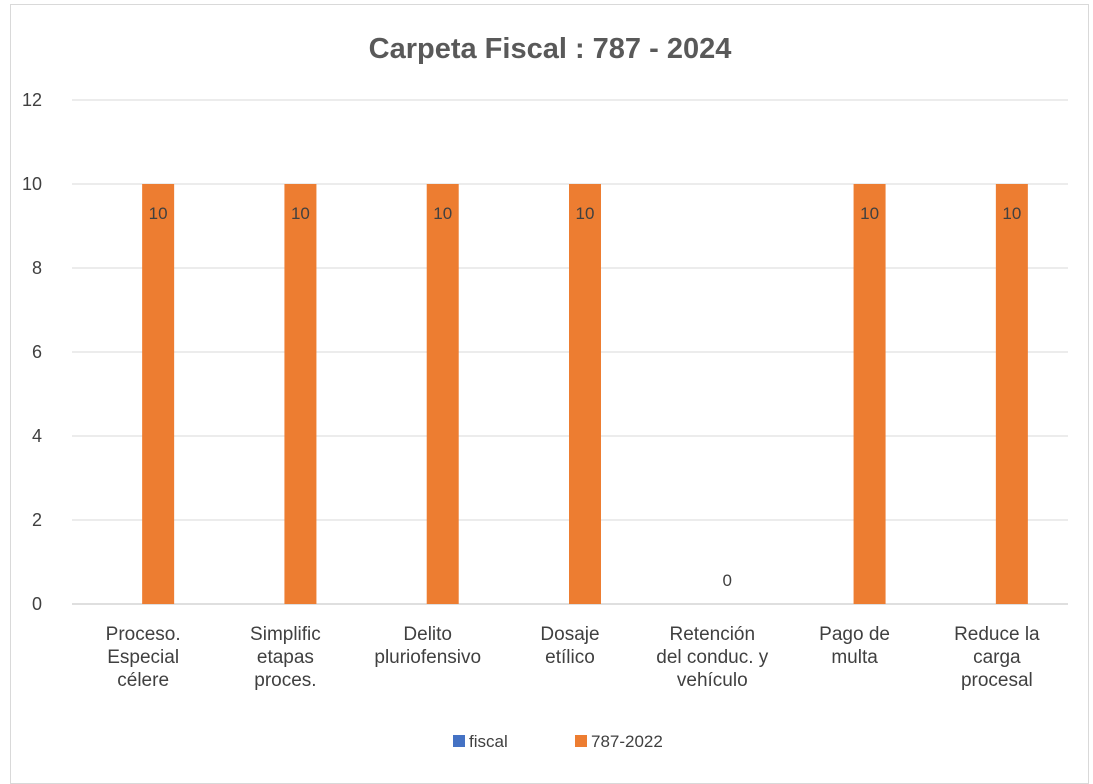 This screenshot has height=784, width=1093. What do you see at coordinates (37, 604) in the screenshot?
I see `y-tick-label: 0` at bounding box center [37, 604].